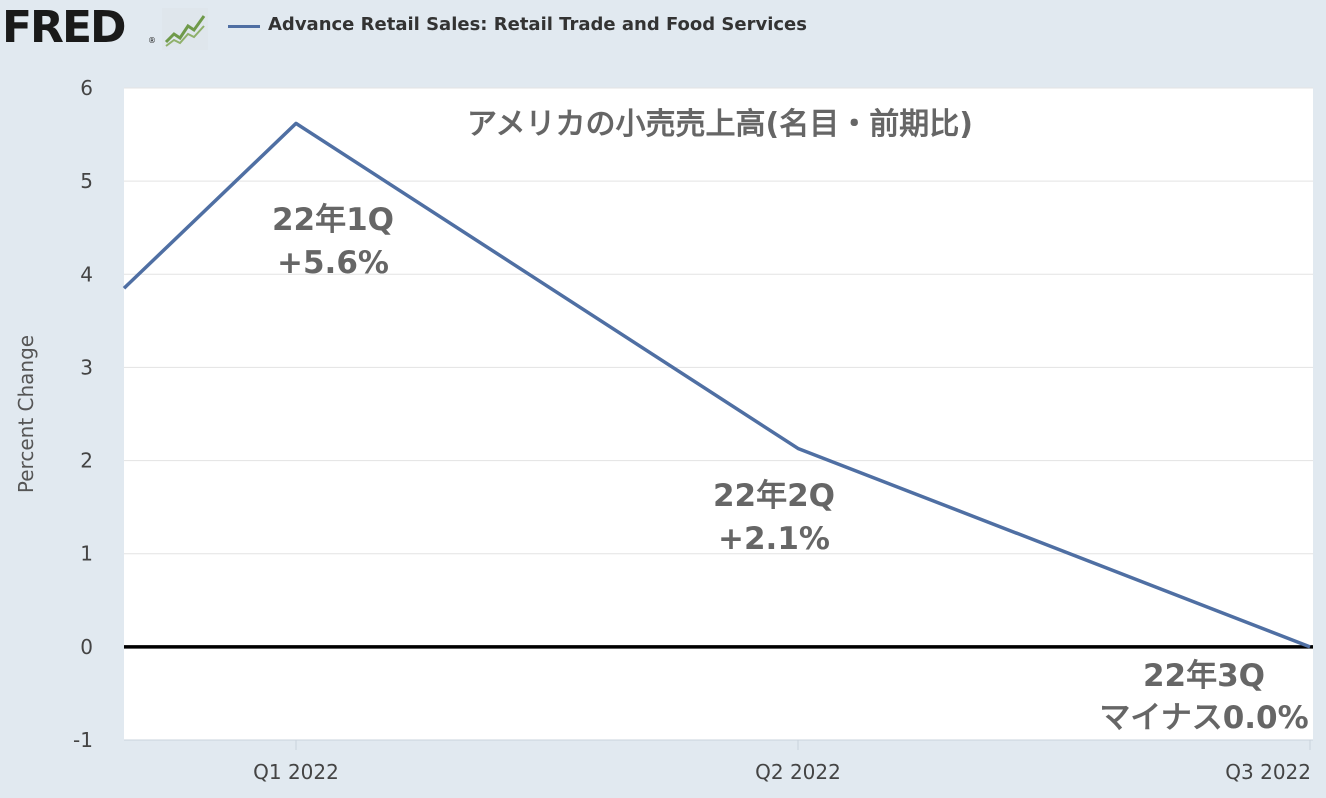 The width and height of the screenshot is (1326, 798). What do you see at coordinates (86, 461) in the screenshot?
I see `y-tick-label: 2` at bounding box center [86, 461].